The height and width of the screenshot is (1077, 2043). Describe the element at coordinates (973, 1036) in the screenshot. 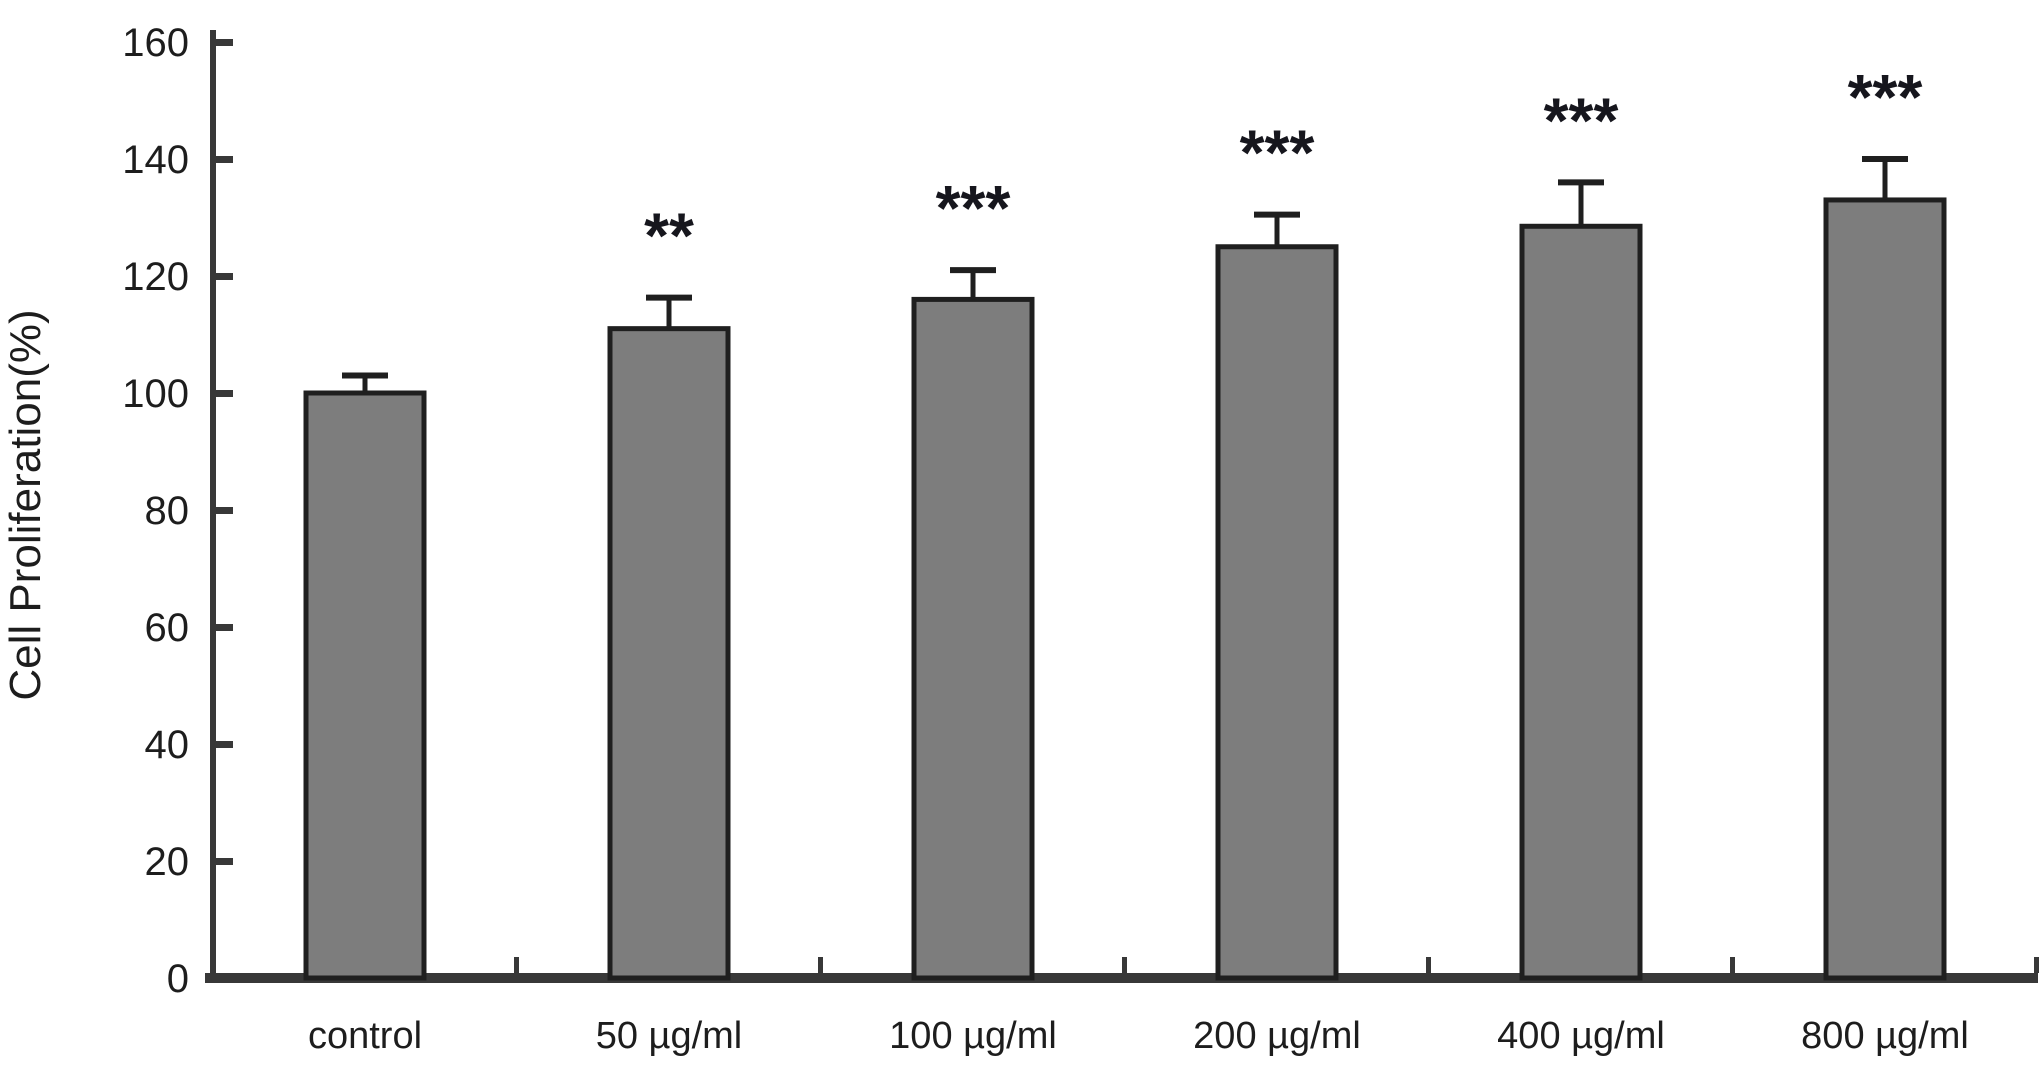

I see `x-tick-label: 100 µg/ml` at that location.